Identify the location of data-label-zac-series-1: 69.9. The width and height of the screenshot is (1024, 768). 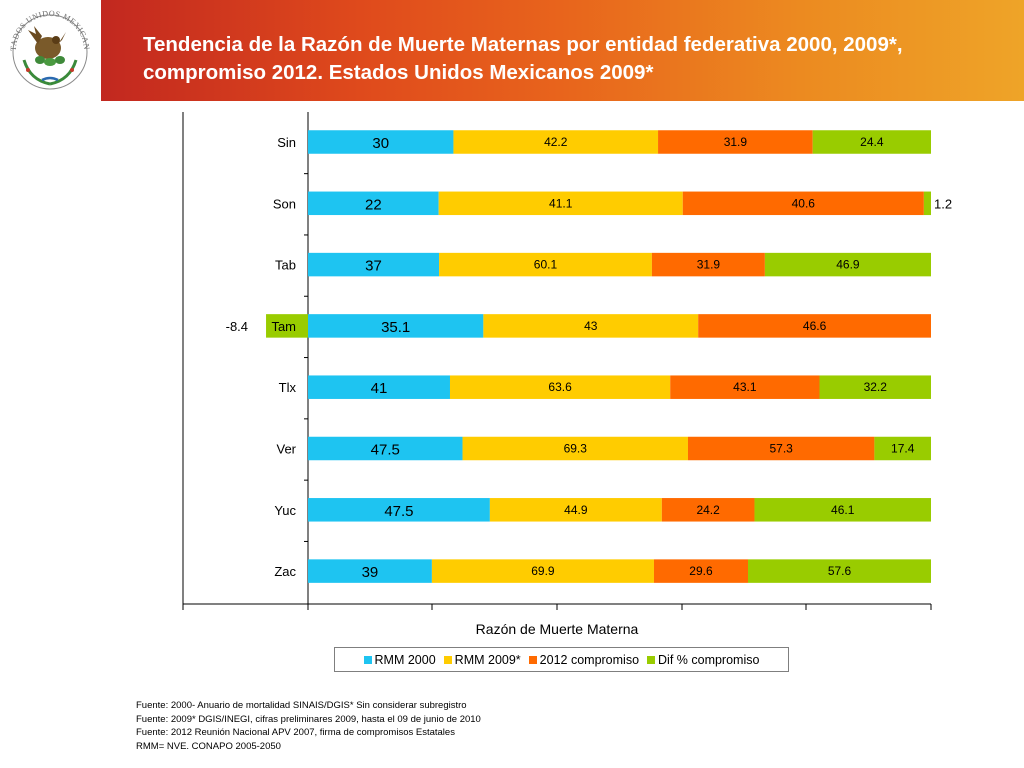
(543, 571).